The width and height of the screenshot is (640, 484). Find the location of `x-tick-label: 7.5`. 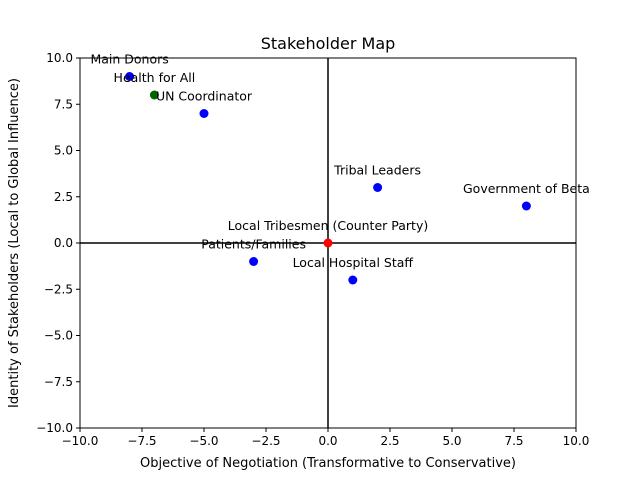

x-tick-label: 7.5 is located at coordinates (513, 441).